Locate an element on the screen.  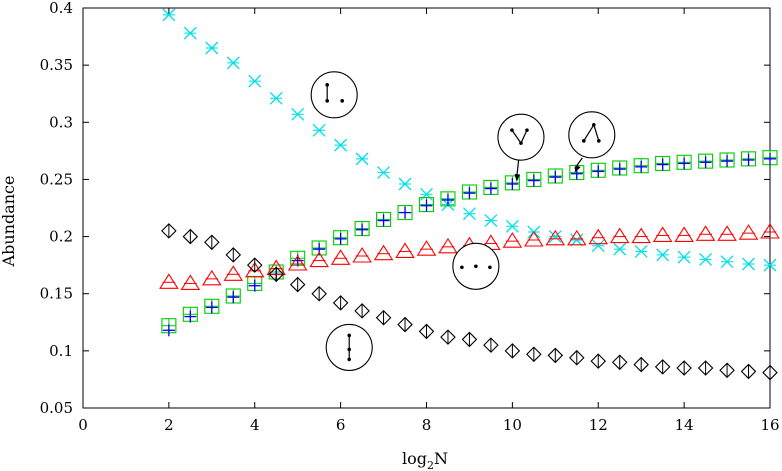
x-tick-label: 10 is located at coordinates (512, 425).